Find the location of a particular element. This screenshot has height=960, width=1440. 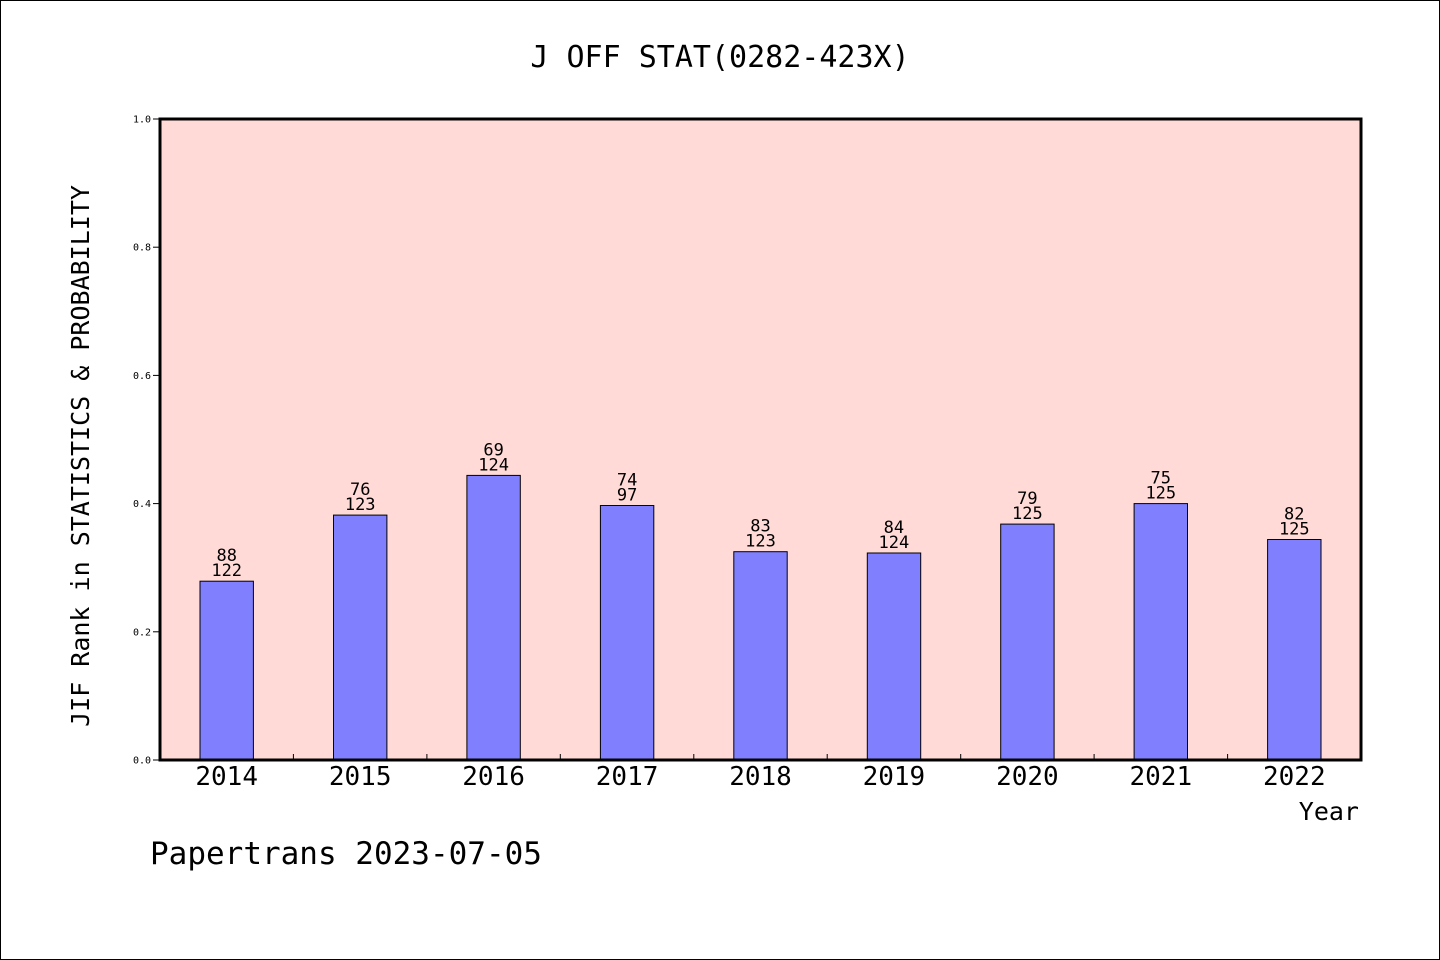

bar-2021 is located at coordinates (1160, 632).